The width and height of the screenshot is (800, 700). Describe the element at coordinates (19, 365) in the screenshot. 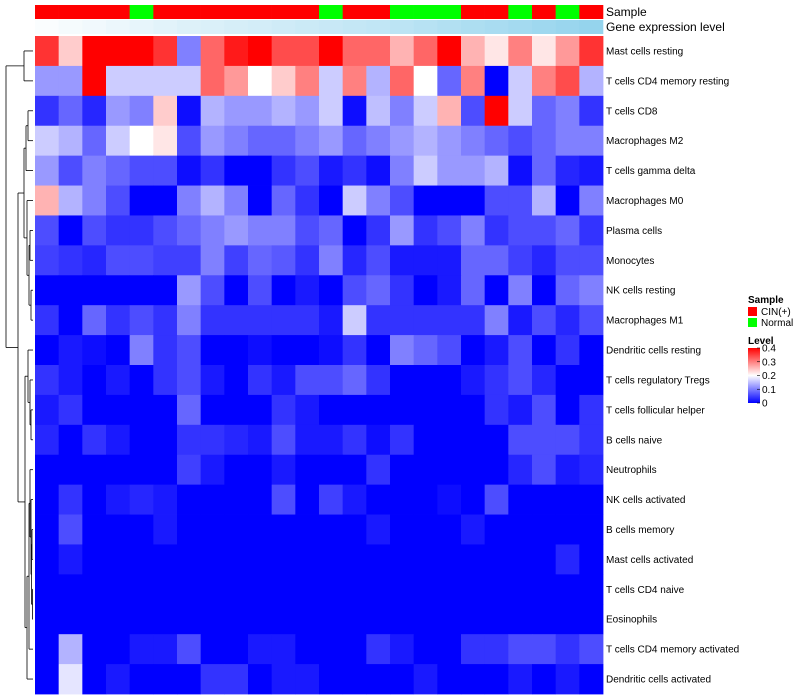

I see `row-dendrogram` at that location.